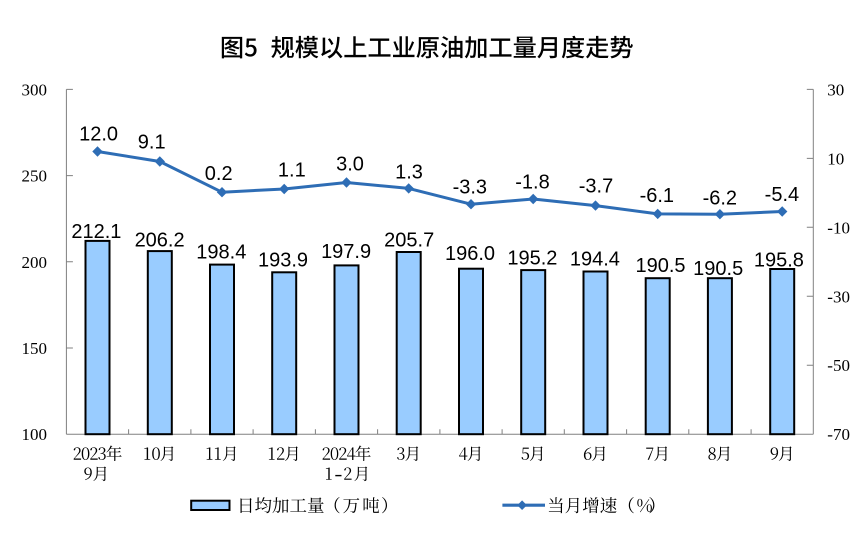  I want to click on svg-text: -6.2, so click(720, 199).